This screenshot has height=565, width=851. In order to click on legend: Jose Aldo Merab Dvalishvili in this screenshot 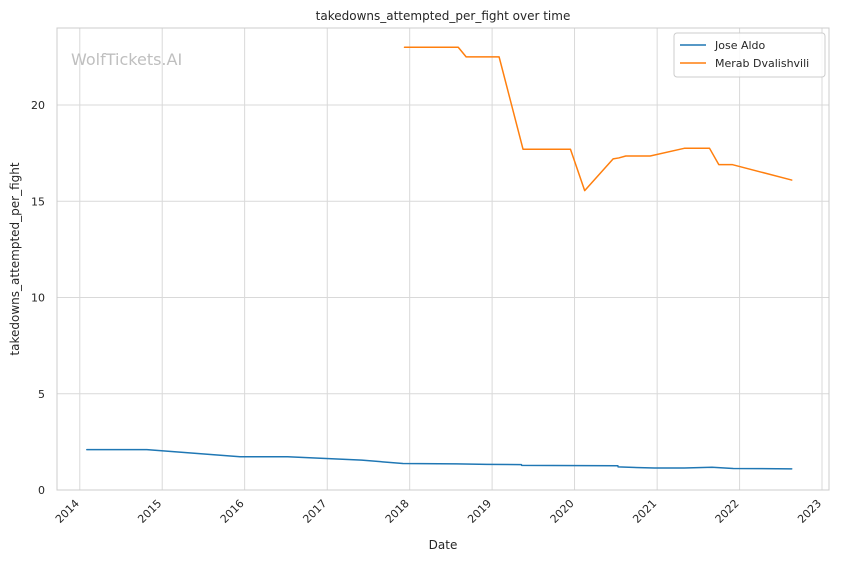, I will do `click(749, 55)`.